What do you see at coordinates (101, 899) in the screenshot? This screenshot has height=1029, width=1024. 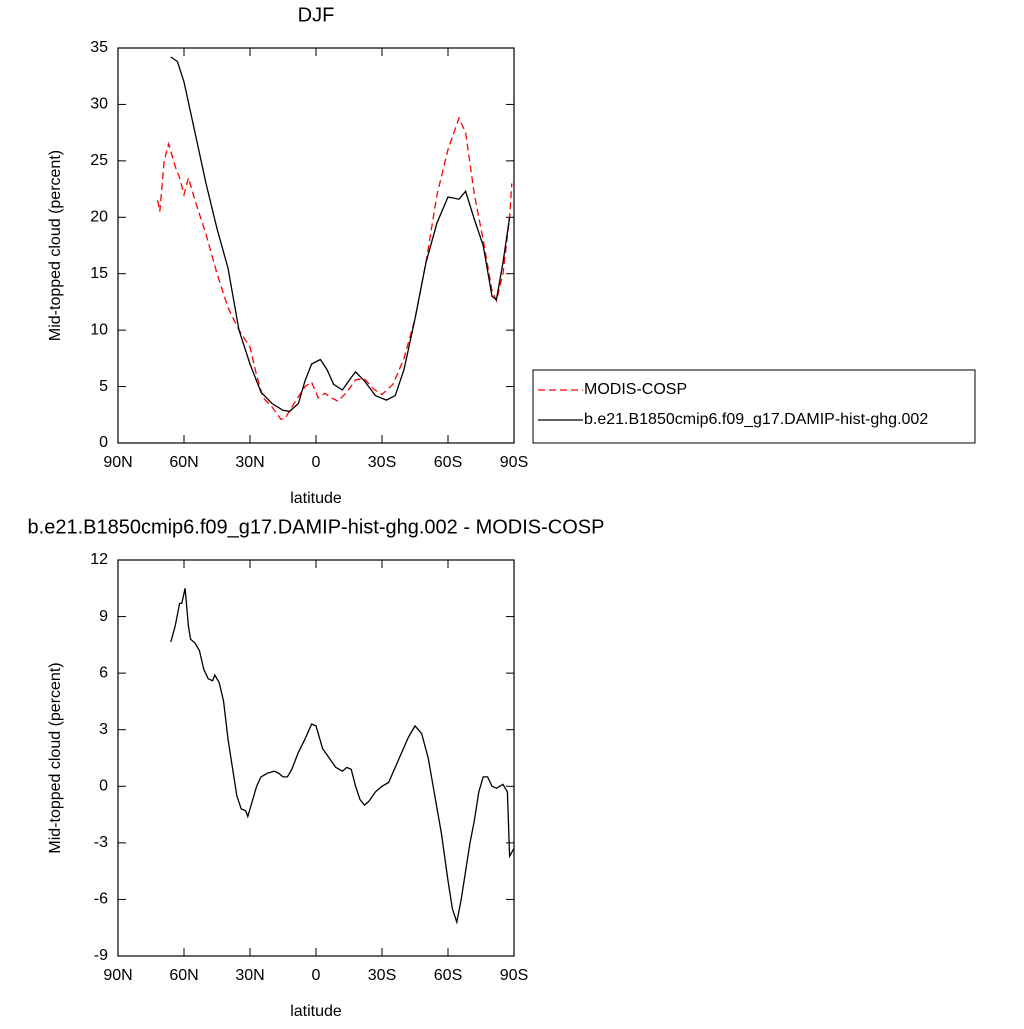 I see `y-tick-label: -6` at bounding box center [101, 899].